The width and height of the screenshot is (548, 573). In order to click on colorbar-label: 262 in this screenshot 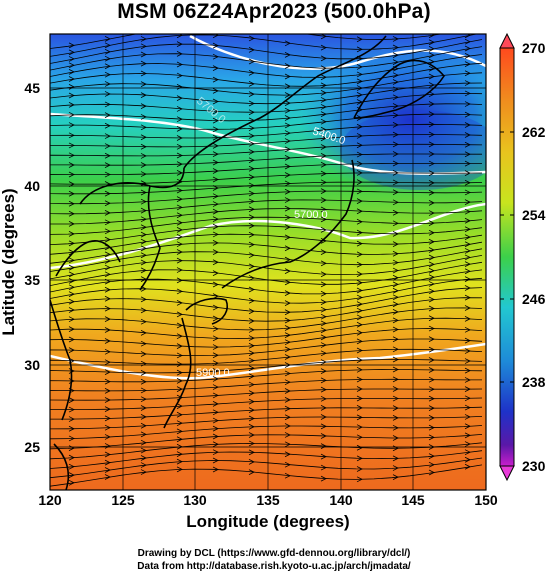, I will do `click(534, 132)`.